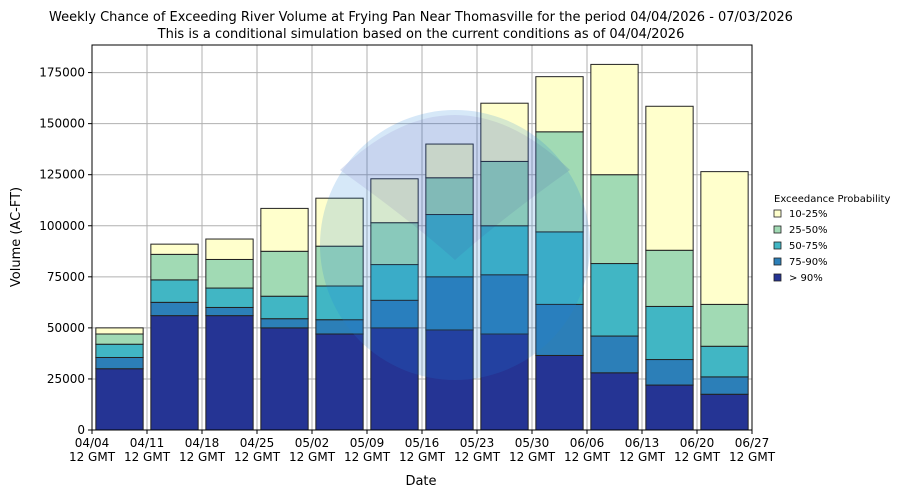 The image size is (917, 497). What do you see at coordinates (420, 481) in the screenshot?
I see `x-axis-label: Date` at bounding box center [420, 481].